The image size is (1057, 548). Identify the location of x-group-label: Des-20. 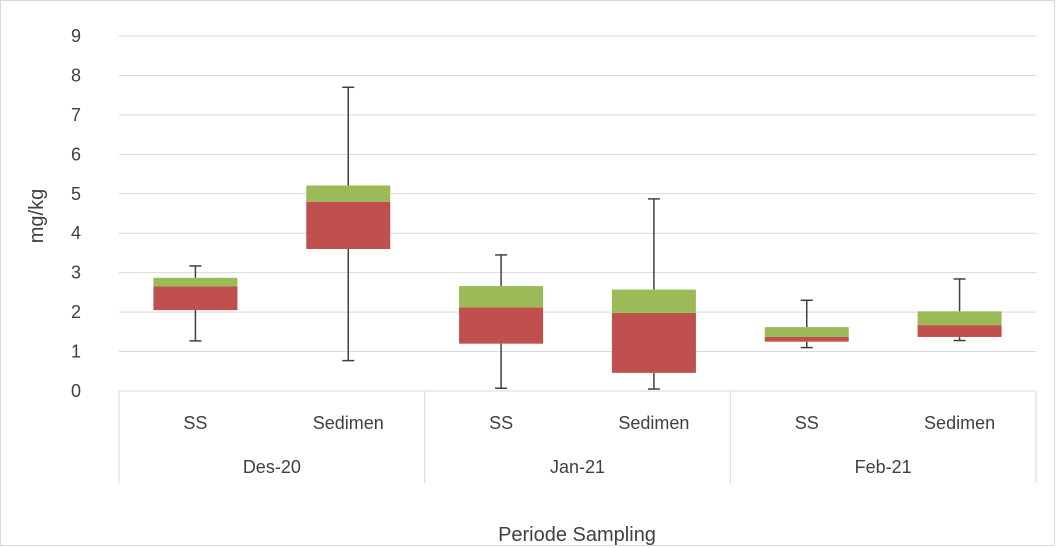
(272, 467).